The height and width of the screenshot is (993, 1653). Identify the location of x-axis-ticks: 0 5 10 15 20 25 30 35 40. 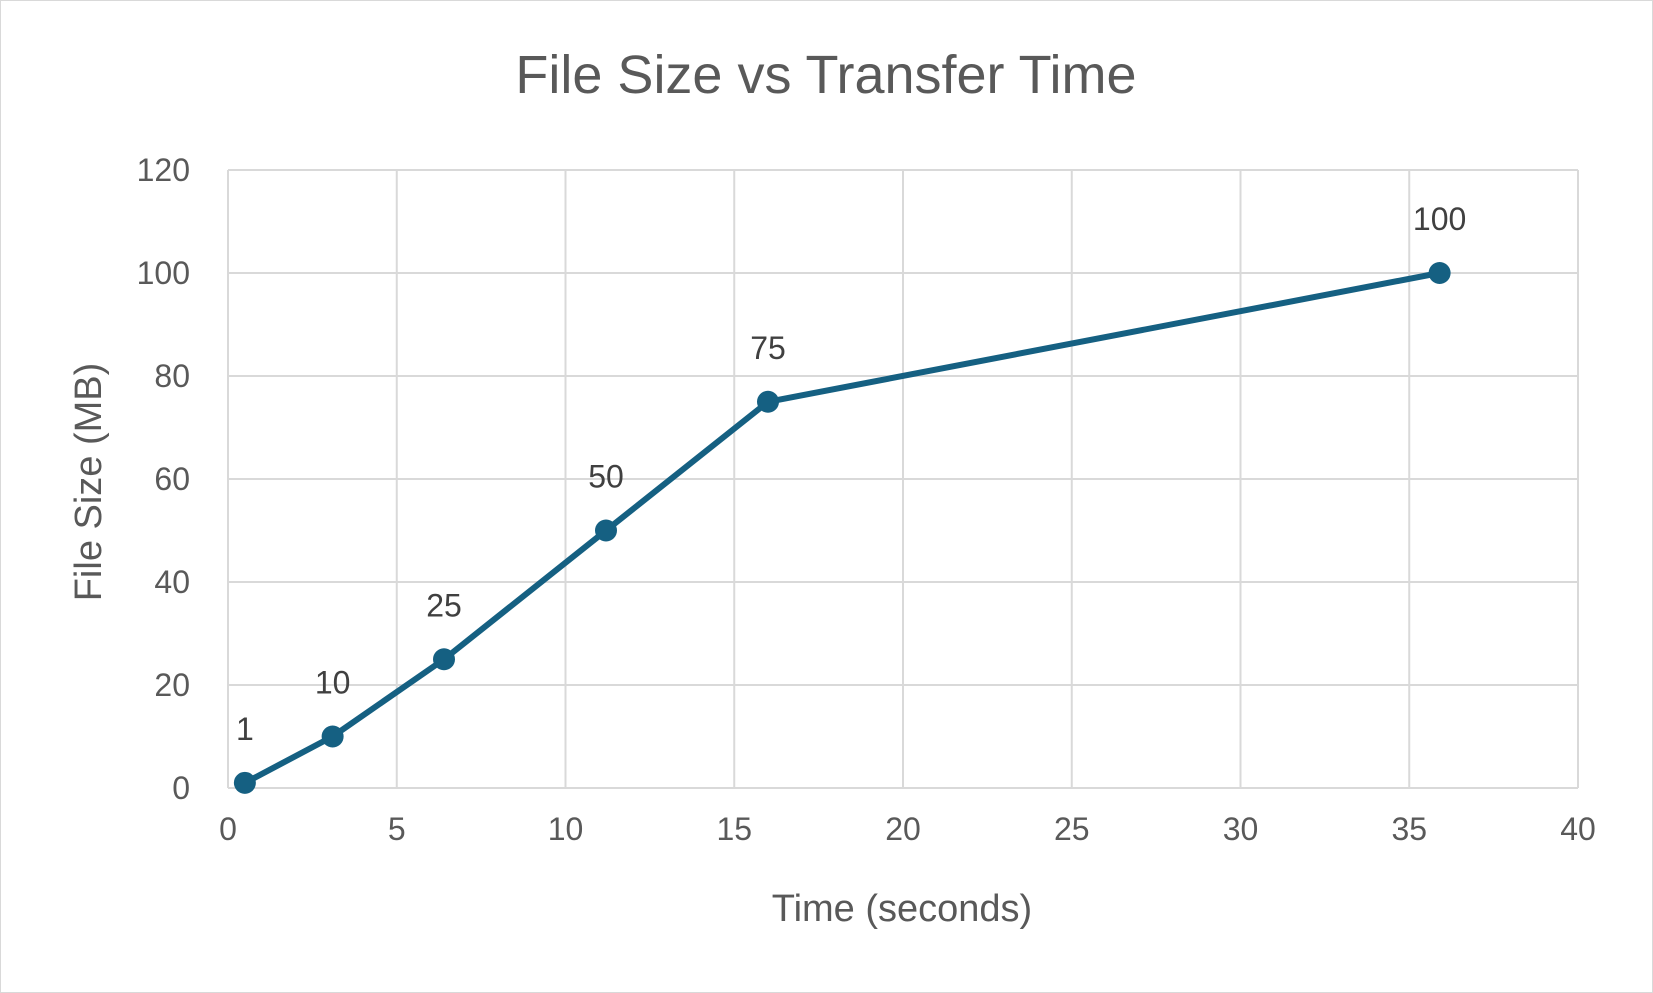
(907, 829).